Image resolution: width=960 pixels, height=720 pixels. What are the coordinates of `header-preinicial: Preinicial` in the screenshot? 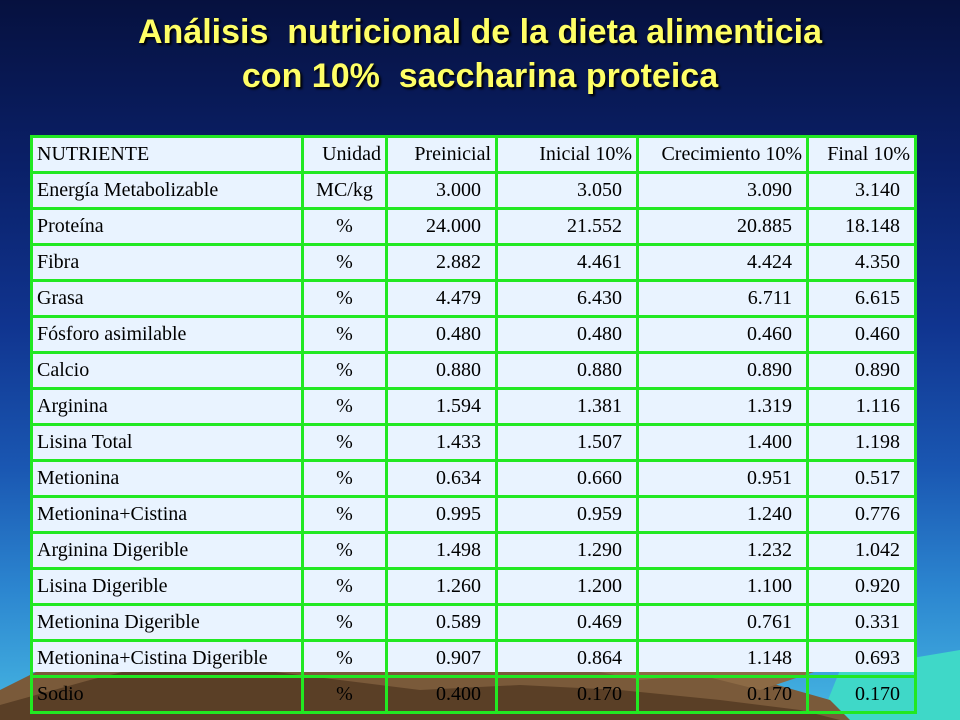 It's located at (441, 154).